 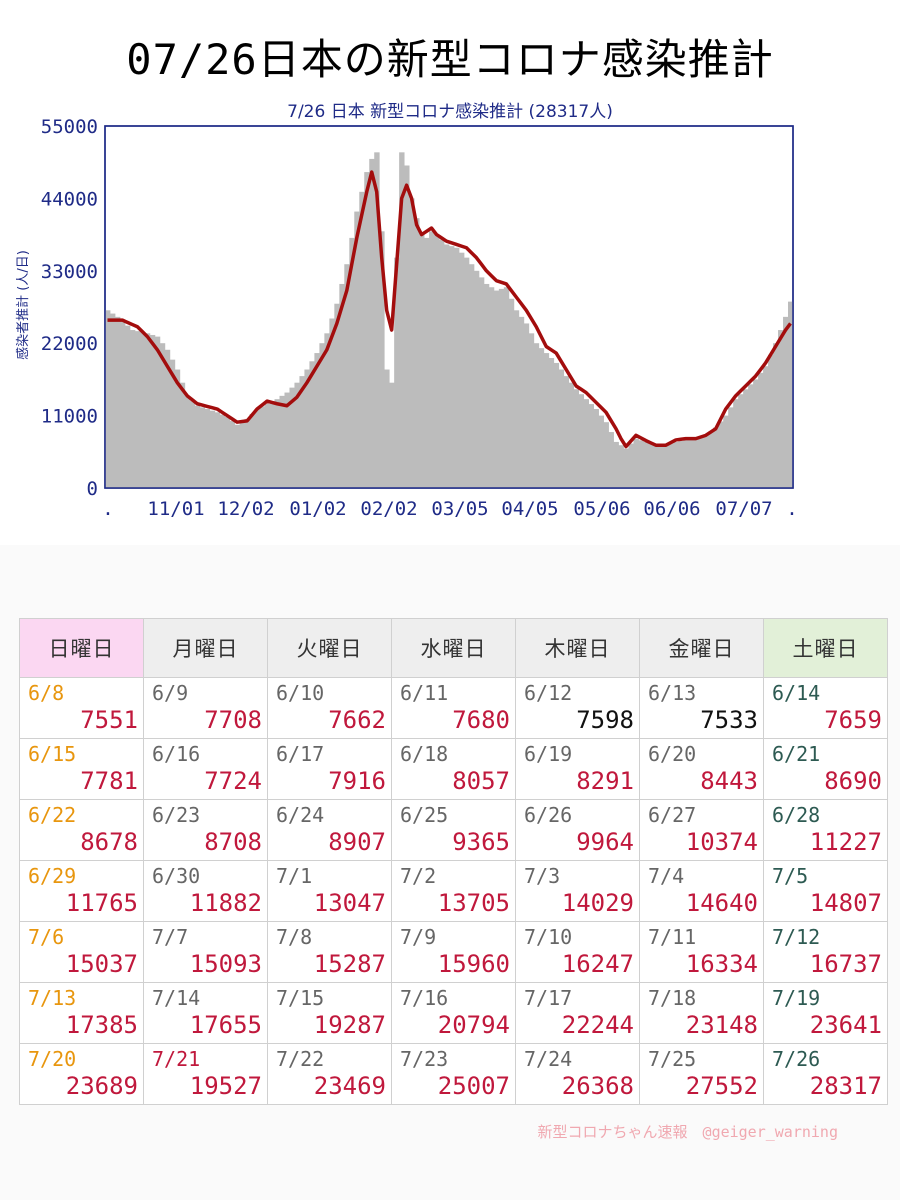 What do you see at coordinates (81, 648) in the screenshot?
I see `header-sunday: 日曜日` at bounding box center [81, 648].